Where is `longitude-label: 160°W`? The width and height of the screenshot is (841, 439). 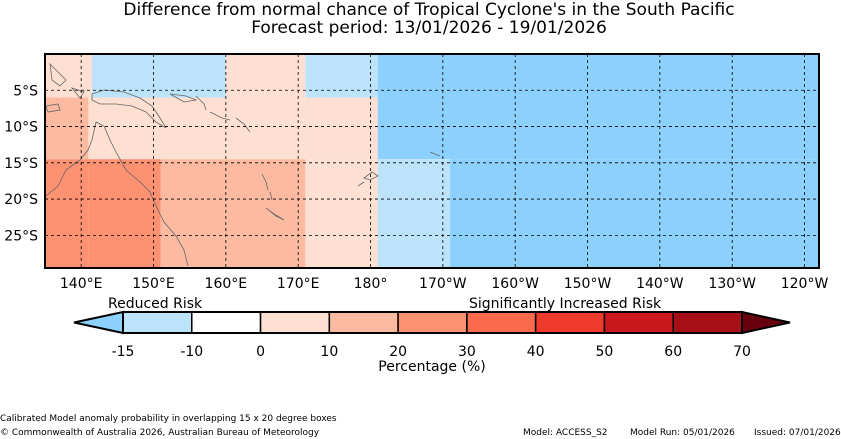 longitude-label: 160°W is located at coordinates (515, 284).